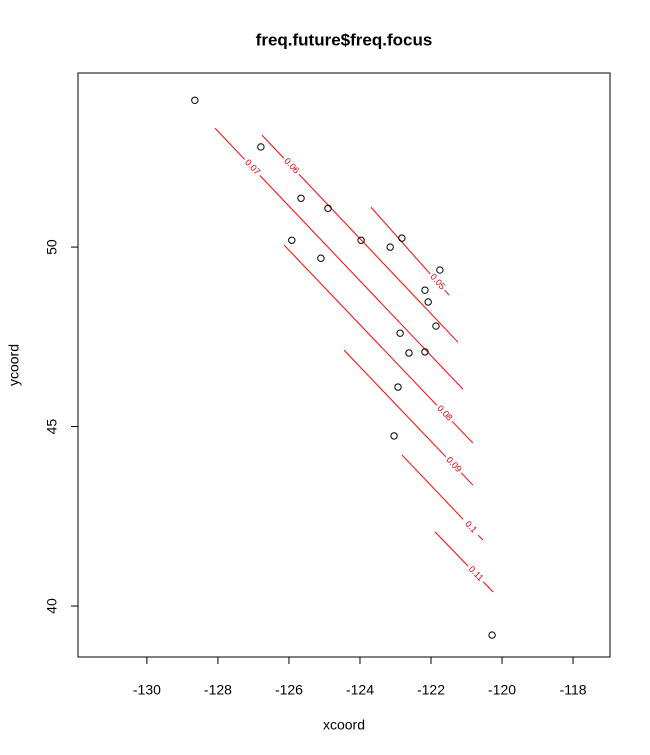 The width and height of the screenshot is (650, 755). Describe the element at coordinates (289, 690) in the screenshot. I see `x-tick-label: -126` at that location.